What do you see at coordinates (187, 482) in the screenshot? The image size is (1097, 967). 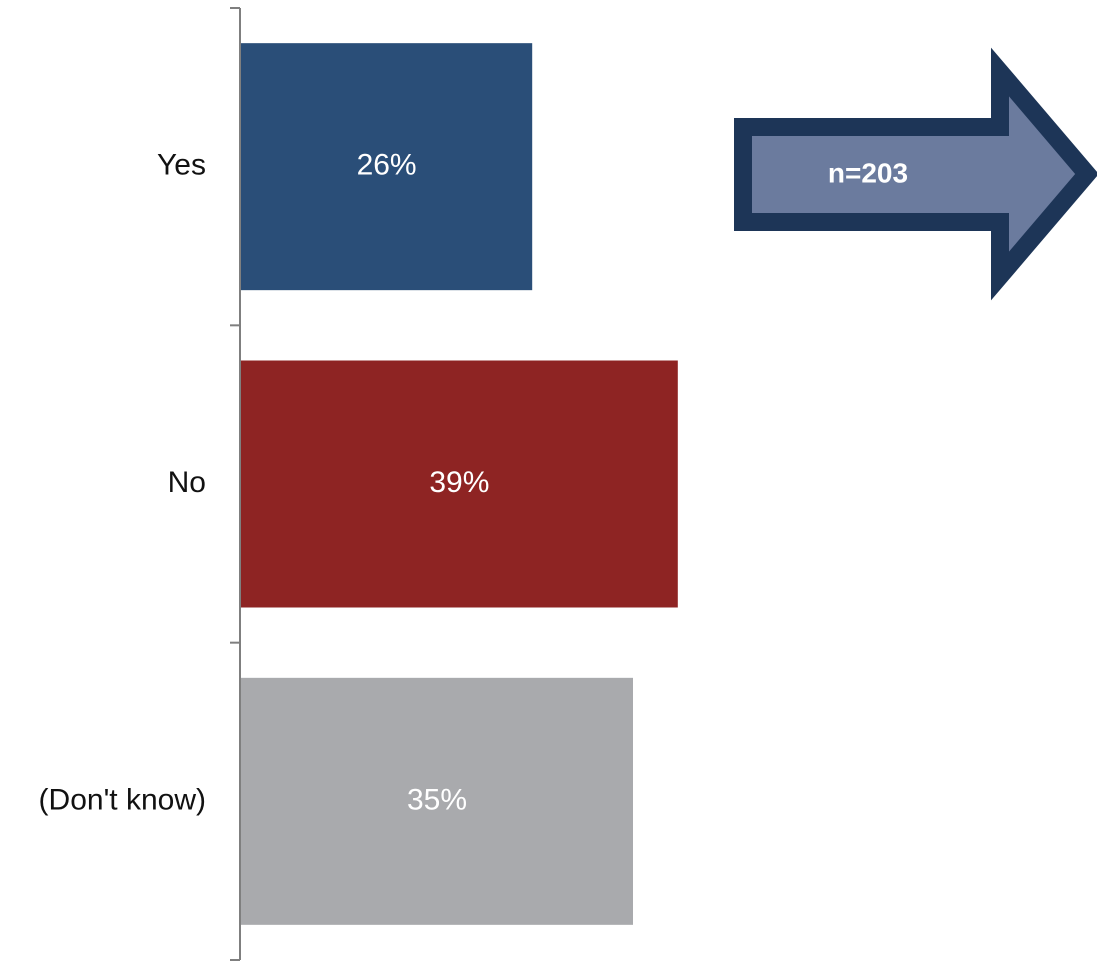 I see `category-label: No` at bounding box center [187, 482].